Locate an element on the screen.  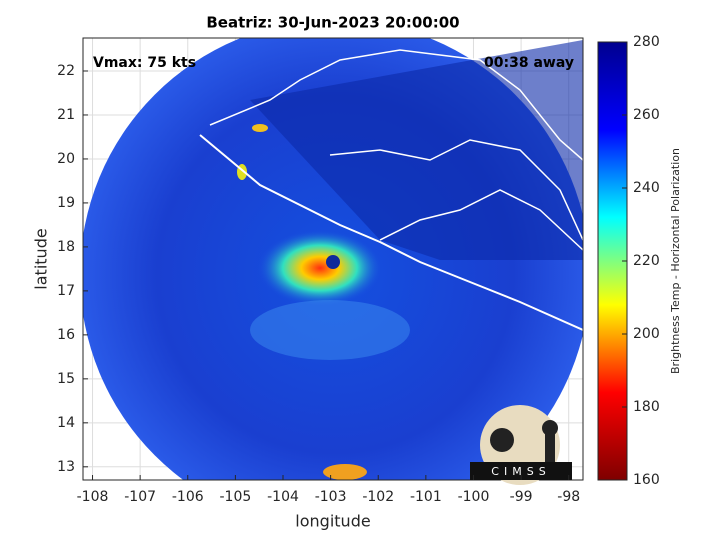
band is located at coordinates (330, 330).